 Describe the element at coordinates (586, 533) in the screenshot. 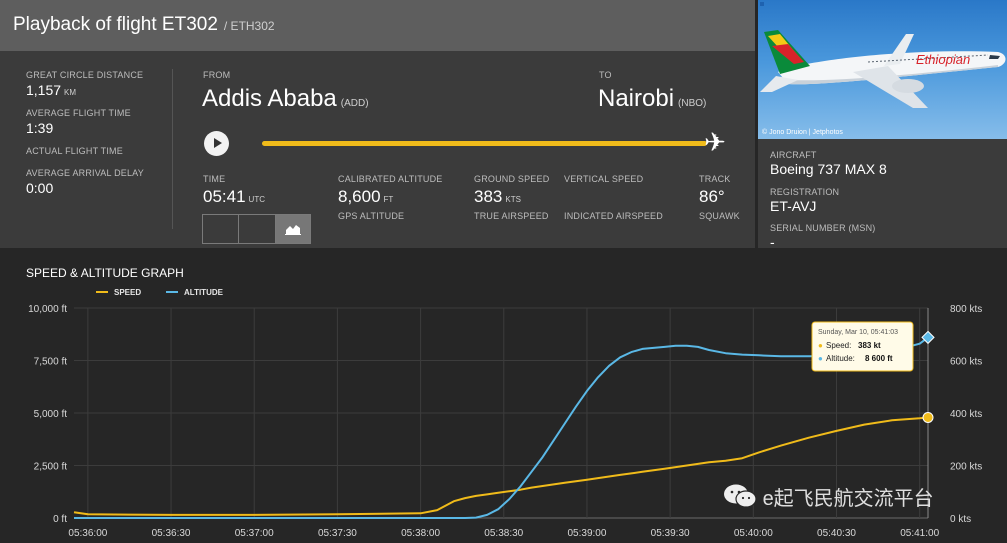

I see `x-axis-tick-label: 05:39:00` at that location.